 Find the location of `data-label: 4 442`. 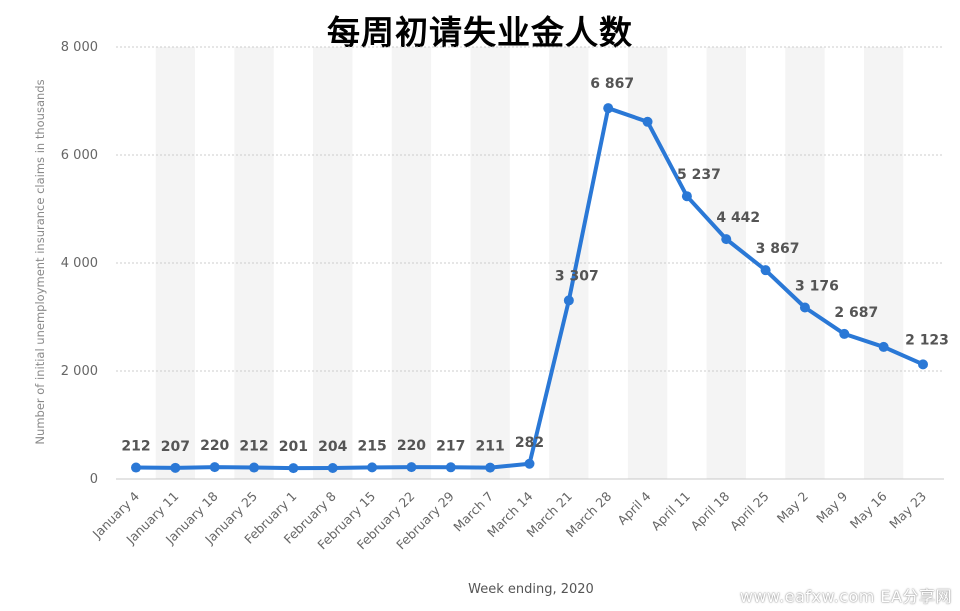

data-label: 4 442 is located at coordinates (738, 218).